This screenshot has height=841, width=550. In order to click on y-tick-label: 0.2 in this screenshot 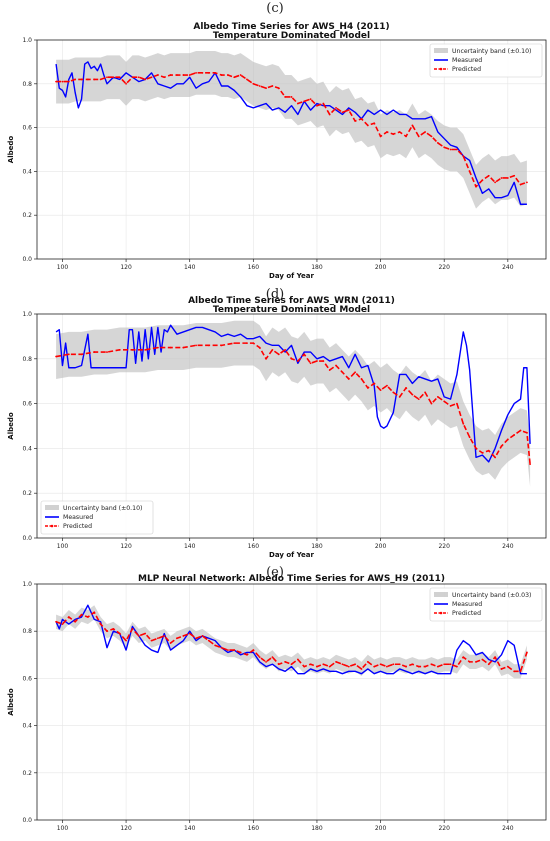, I will do `click(27, 773)`.